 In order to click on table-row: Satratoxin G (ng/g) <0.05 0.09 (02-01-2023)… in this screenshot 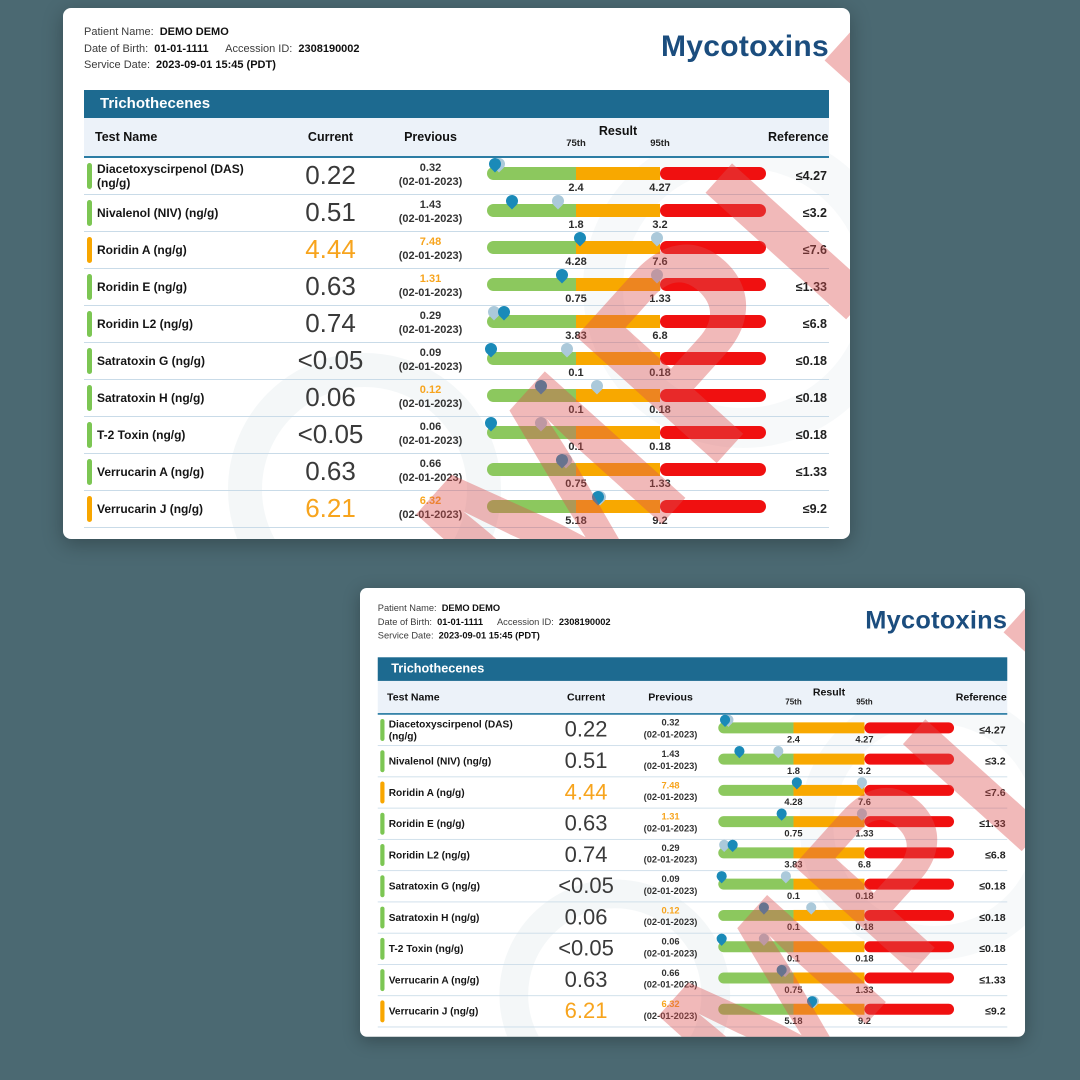, I will do `click(692, 885)`.